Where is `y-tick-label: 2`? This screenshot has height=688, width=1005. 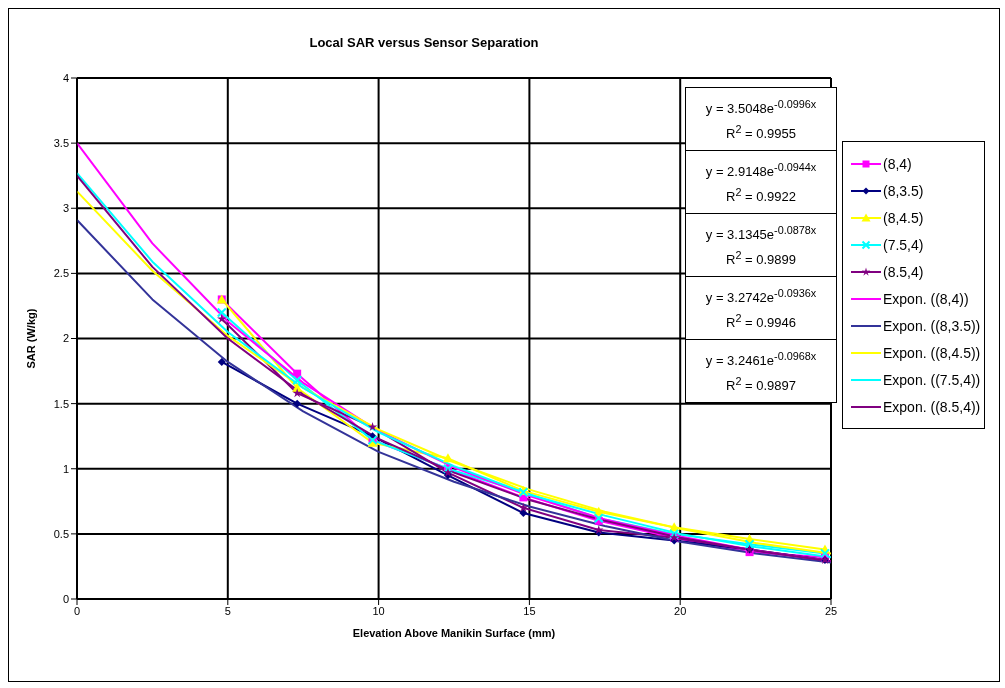 y-tick-label: 2 is located at coordinates (65, 338).